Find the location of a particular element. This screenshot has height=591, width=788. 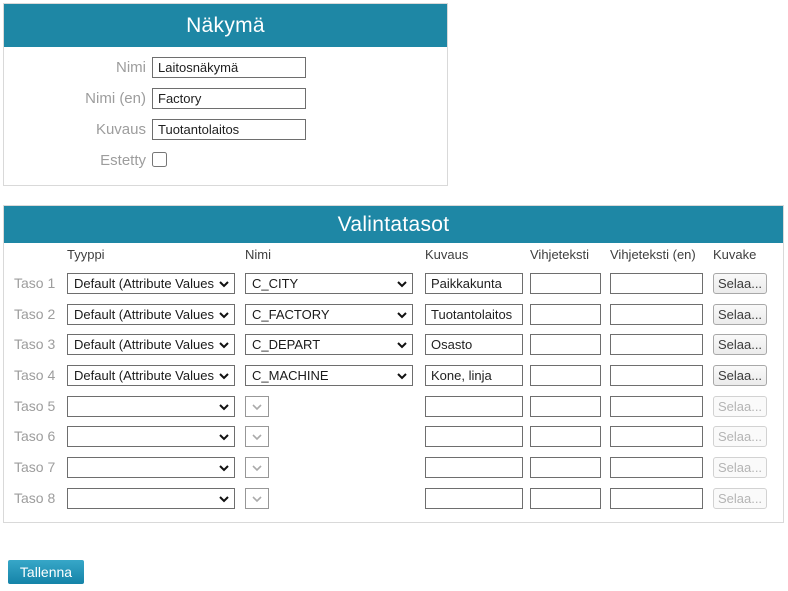

view-panel-title: Näkymä is located at coordinates (225, 25).